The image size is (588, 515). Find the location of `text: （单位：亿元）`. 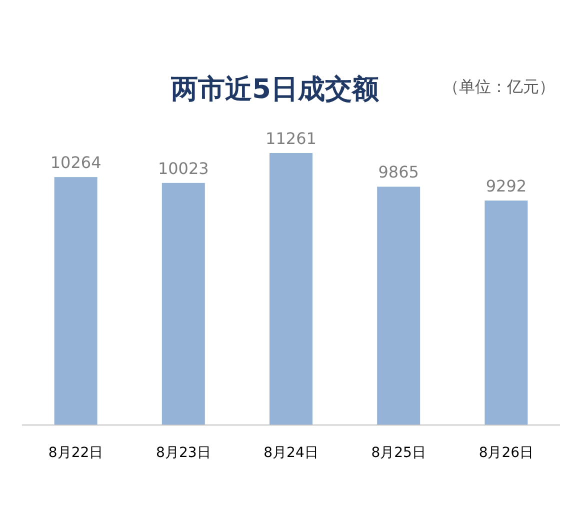

text: （单位：亿元） is located at coordinates (499, 86).